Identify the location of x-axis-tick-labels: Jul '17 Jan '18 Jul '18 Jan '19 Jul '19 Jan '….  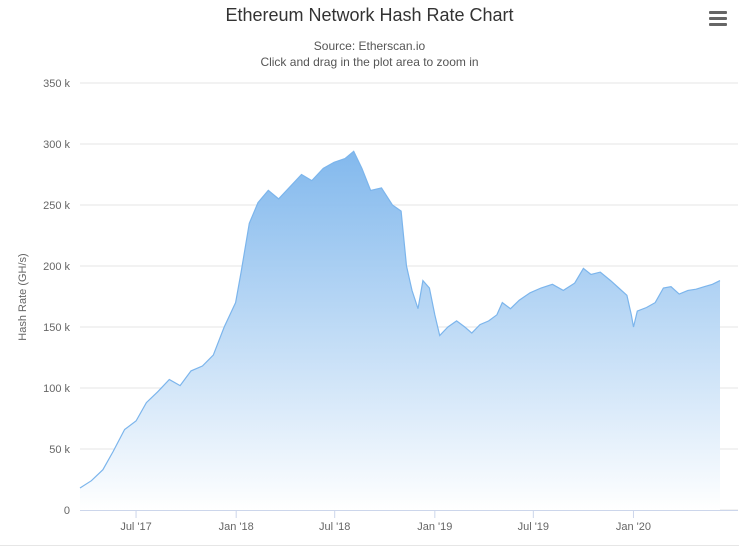
(385, 521).